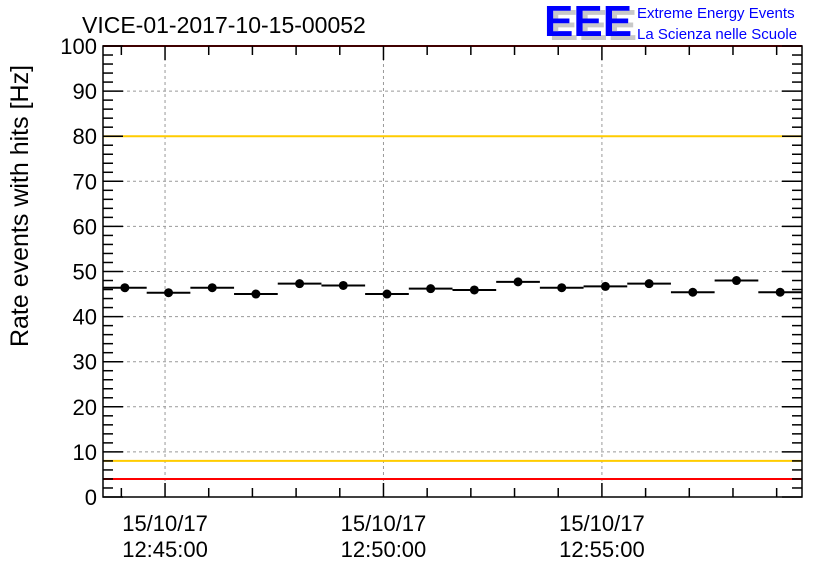 This screenshot has height=577, width=836. What do you see at coordinates (85, 181) in the screenshot?
I see `y-tick-label: 70` at bounding box center [85, 181].